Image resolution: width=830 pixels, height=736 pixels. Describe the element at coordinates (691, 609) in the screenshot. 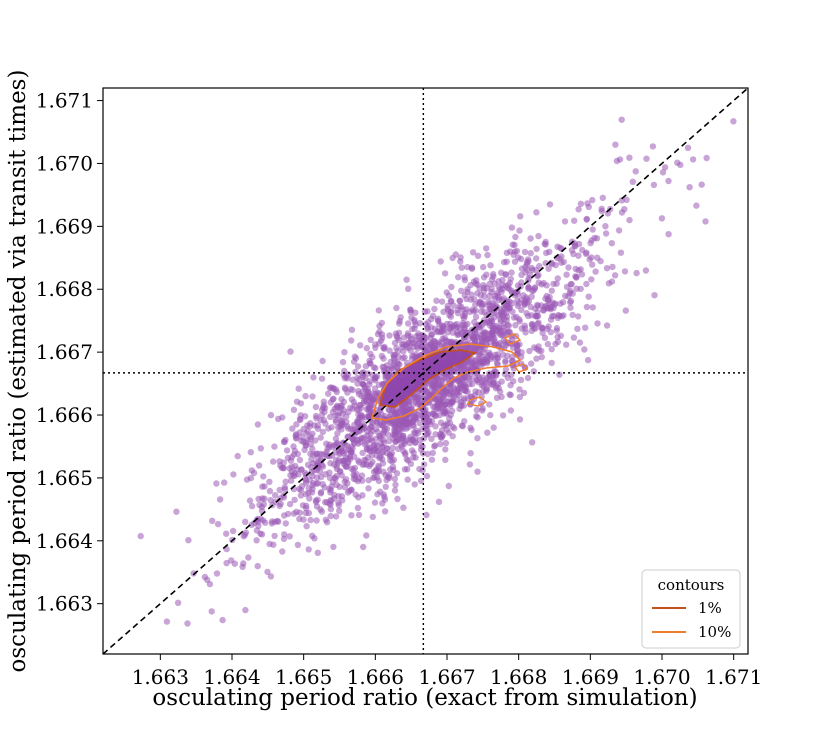

I see `legend: contours 1% 10%` at that location.